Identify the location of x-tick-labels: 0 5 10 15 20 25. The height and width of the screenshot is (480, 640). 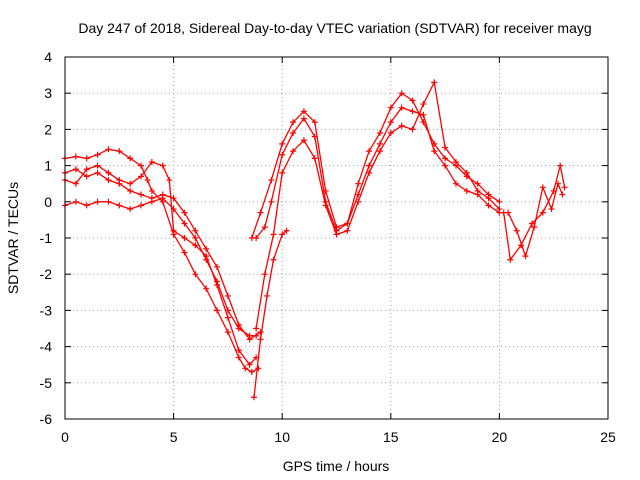
(338, 437).